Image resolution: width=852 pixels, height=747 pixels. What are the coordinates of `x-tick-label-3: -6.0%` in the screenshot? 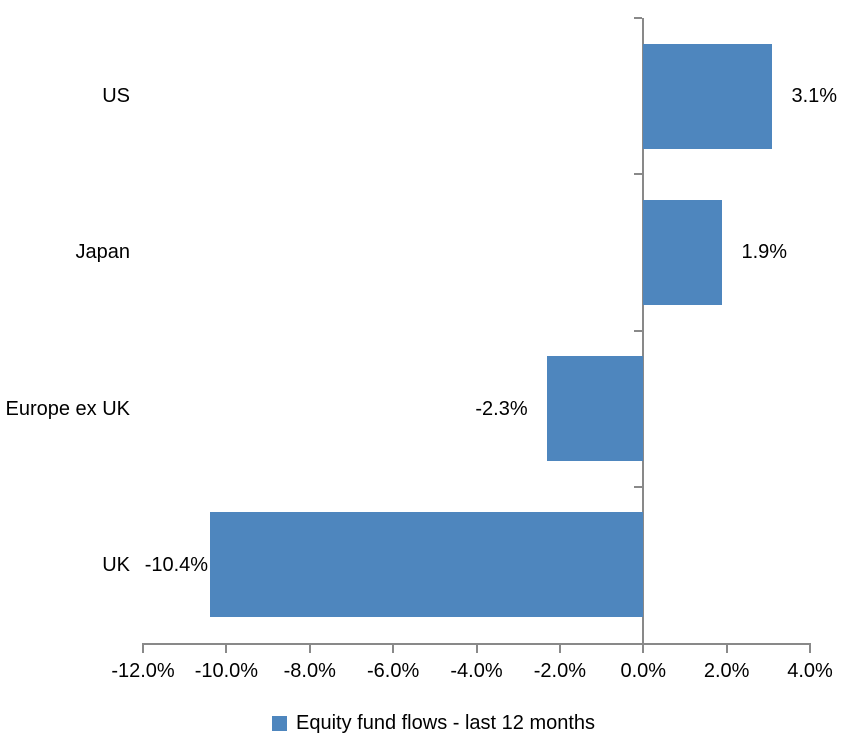 It's located at (393, 671).